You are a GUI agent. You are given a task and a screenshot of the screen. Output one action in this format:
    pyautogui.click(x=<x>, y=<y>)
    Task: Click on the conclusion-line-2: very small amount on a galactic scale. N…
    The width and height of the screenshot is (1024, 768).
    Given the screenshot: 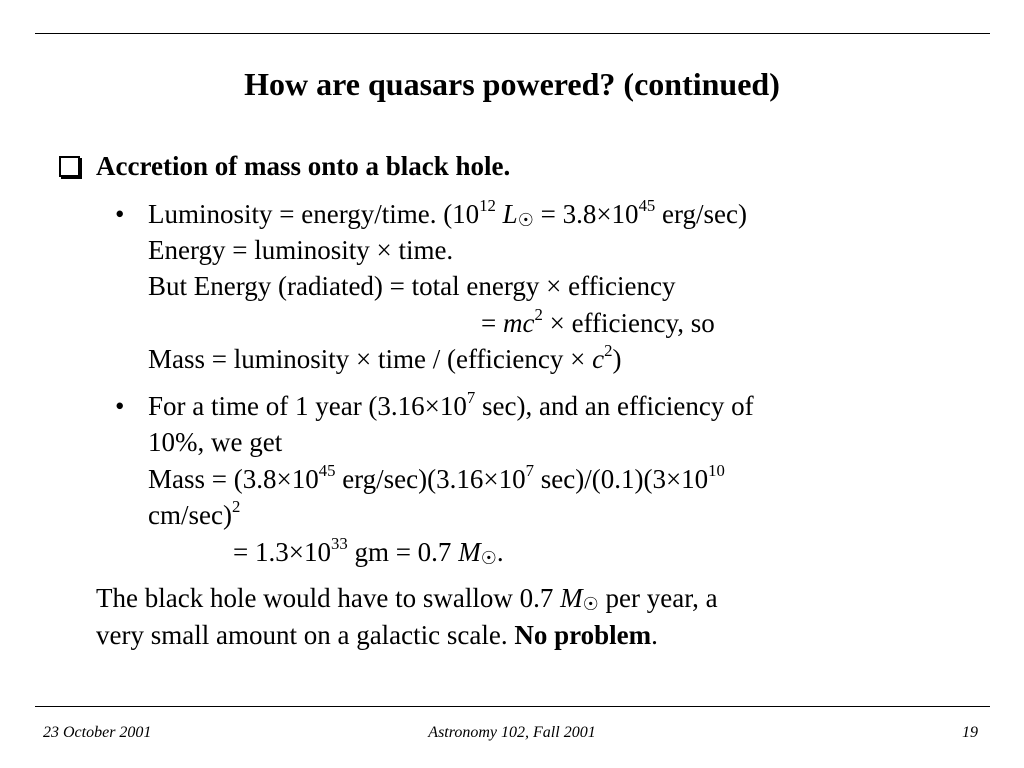 What is the action you would take?
    pyautogui.click(x=377, y=635)
    